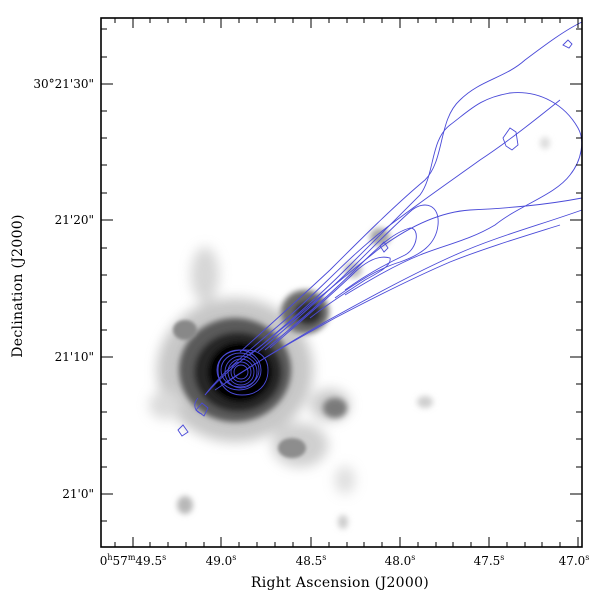 The image size is (594, 600). I want to click on y-tick-label-3: 21'0", so click(78, 494).